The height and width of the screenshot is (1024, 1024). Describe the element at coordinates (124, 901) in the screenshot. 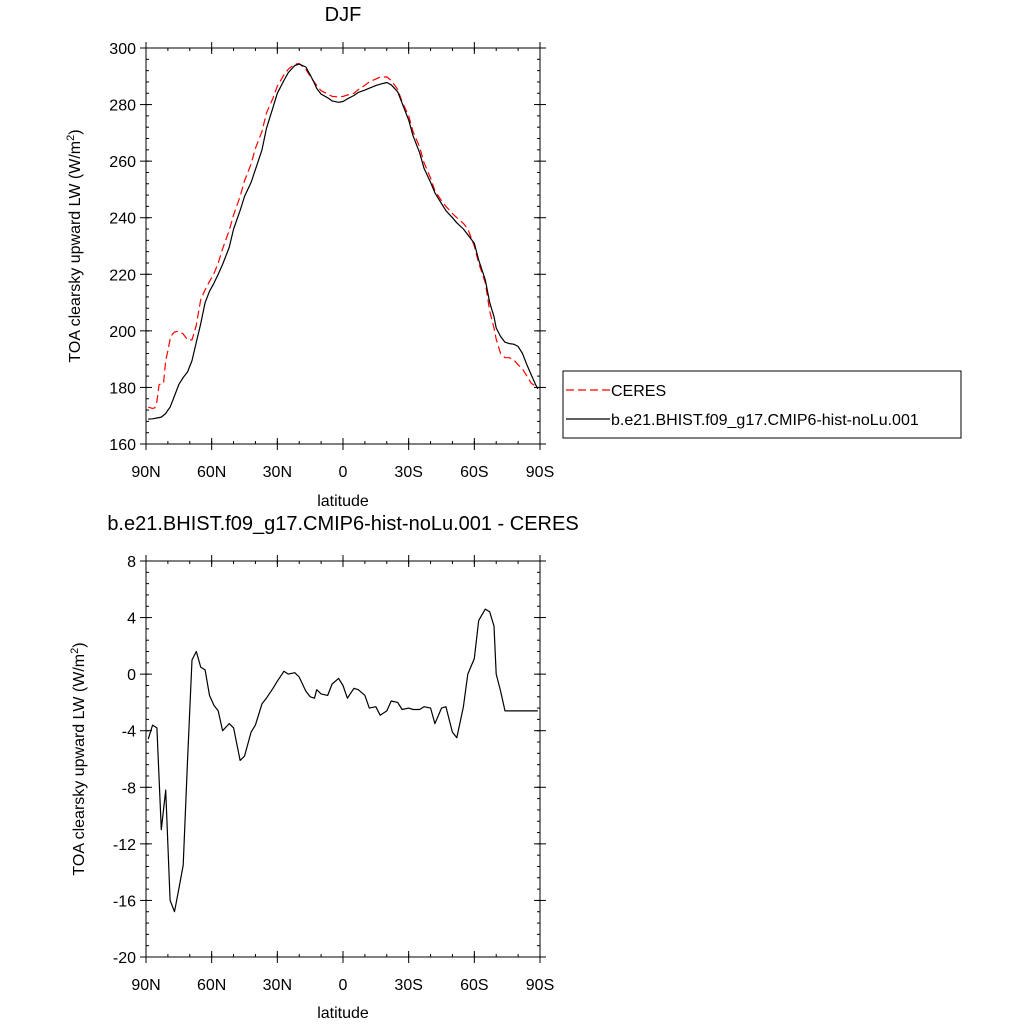

I see `y-tick-label: -16` at that location.